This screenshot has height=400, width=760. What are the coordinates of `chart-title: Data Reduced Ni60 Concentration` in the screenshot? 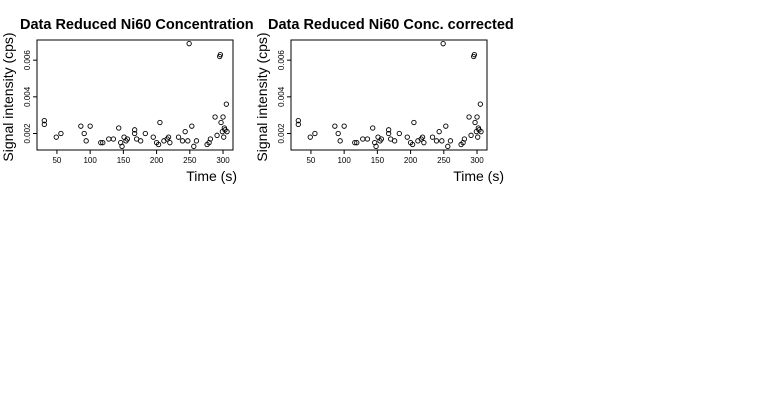 It's located at (137, 25).